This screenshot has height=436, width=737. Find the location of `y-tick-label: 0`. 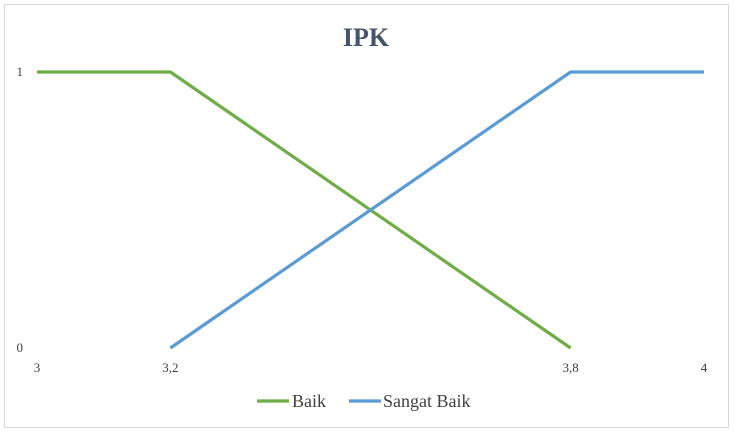

y-tick-label: 0 is located at coordinates (20, 347).